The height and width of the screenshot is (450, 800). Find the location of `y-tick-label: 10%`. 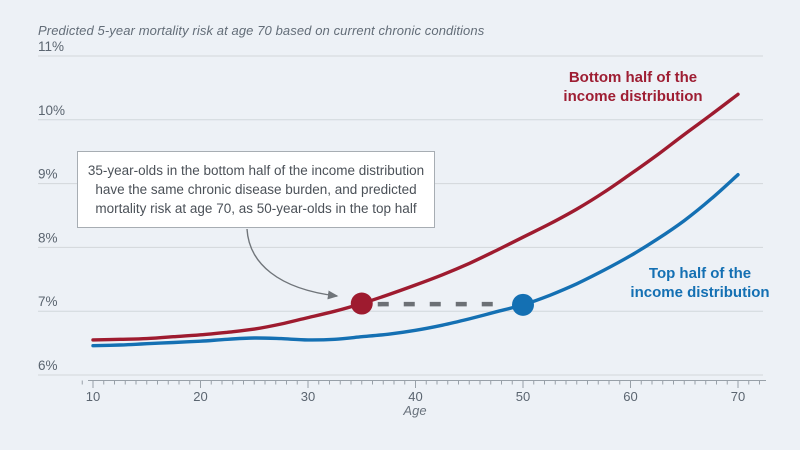

y-tick-label: 10% is located at coordinates (51, 110).